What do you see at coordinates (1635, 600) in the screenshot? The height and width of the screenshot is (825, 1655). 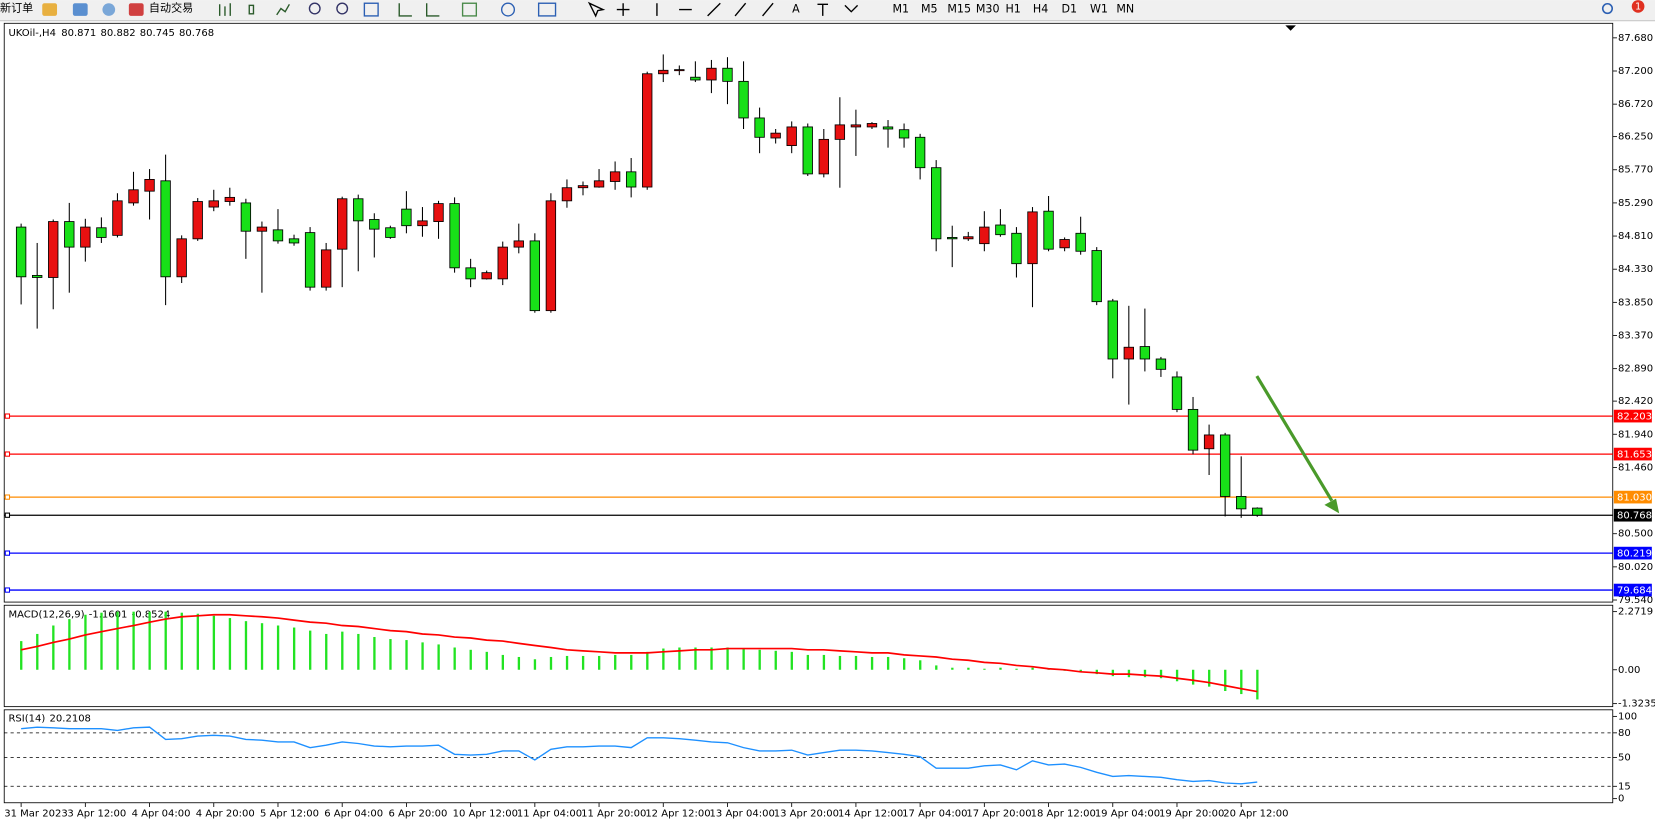 I see `y-tick-label: 79.540` at bounding box center [1635, 600].